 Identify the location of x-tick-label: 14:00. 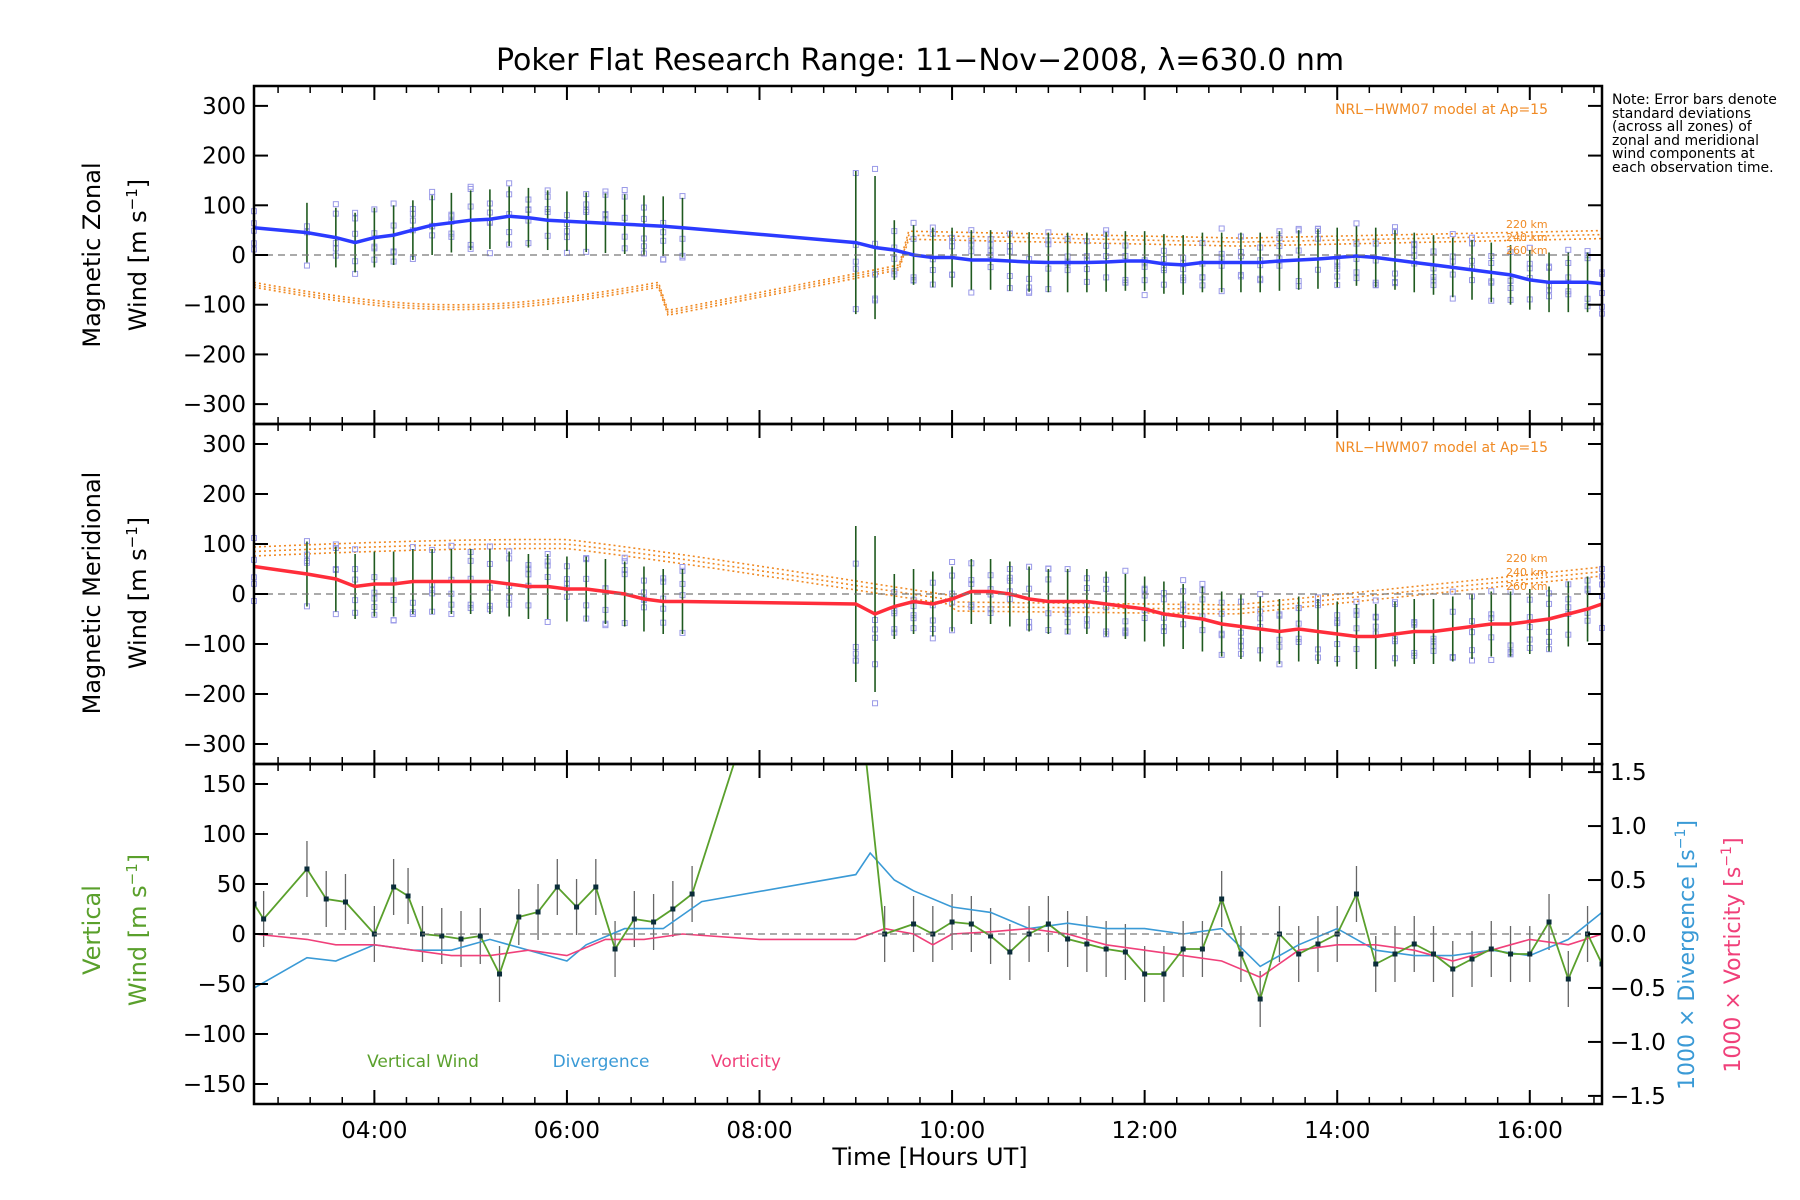
(1337, 1131).